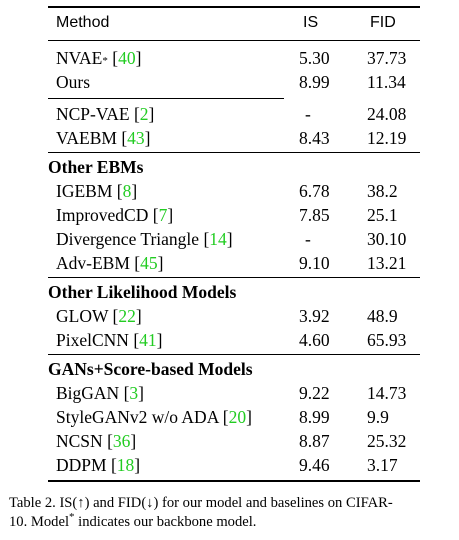 The width and height of the screenshot is (459, 540). What do you see at coordinates (383, 22) in the screenshot?
I see `header-fid: FID` at bounding box center [383, 22].